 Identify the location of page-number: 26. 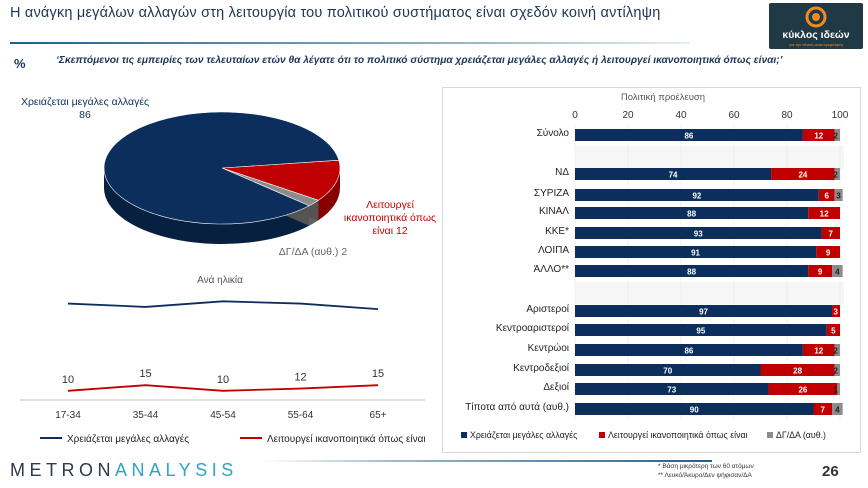
(830, 471).